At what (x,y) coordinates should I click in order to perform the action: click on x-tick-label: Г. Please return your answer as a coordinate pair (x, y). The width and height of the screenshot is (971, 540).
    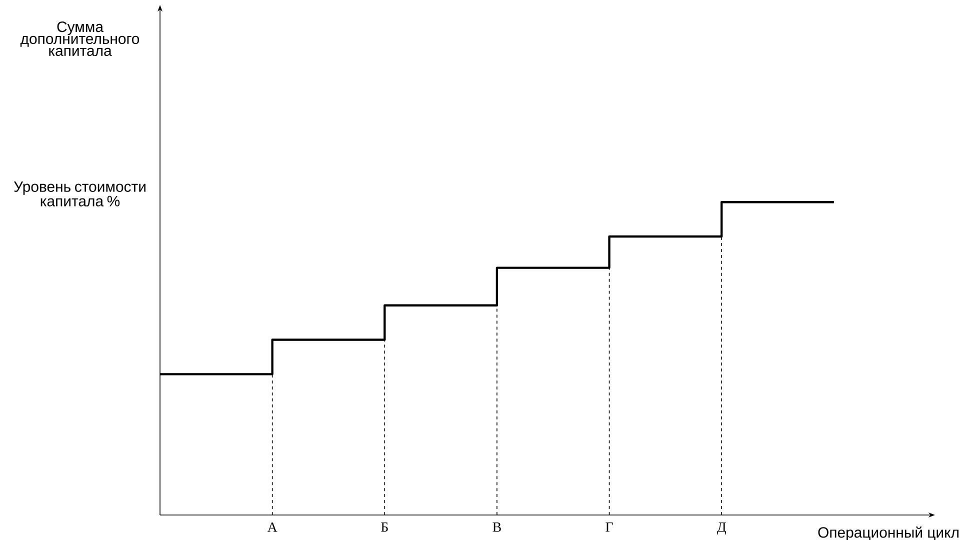
    Looking at the image, I should click on (609, 527).